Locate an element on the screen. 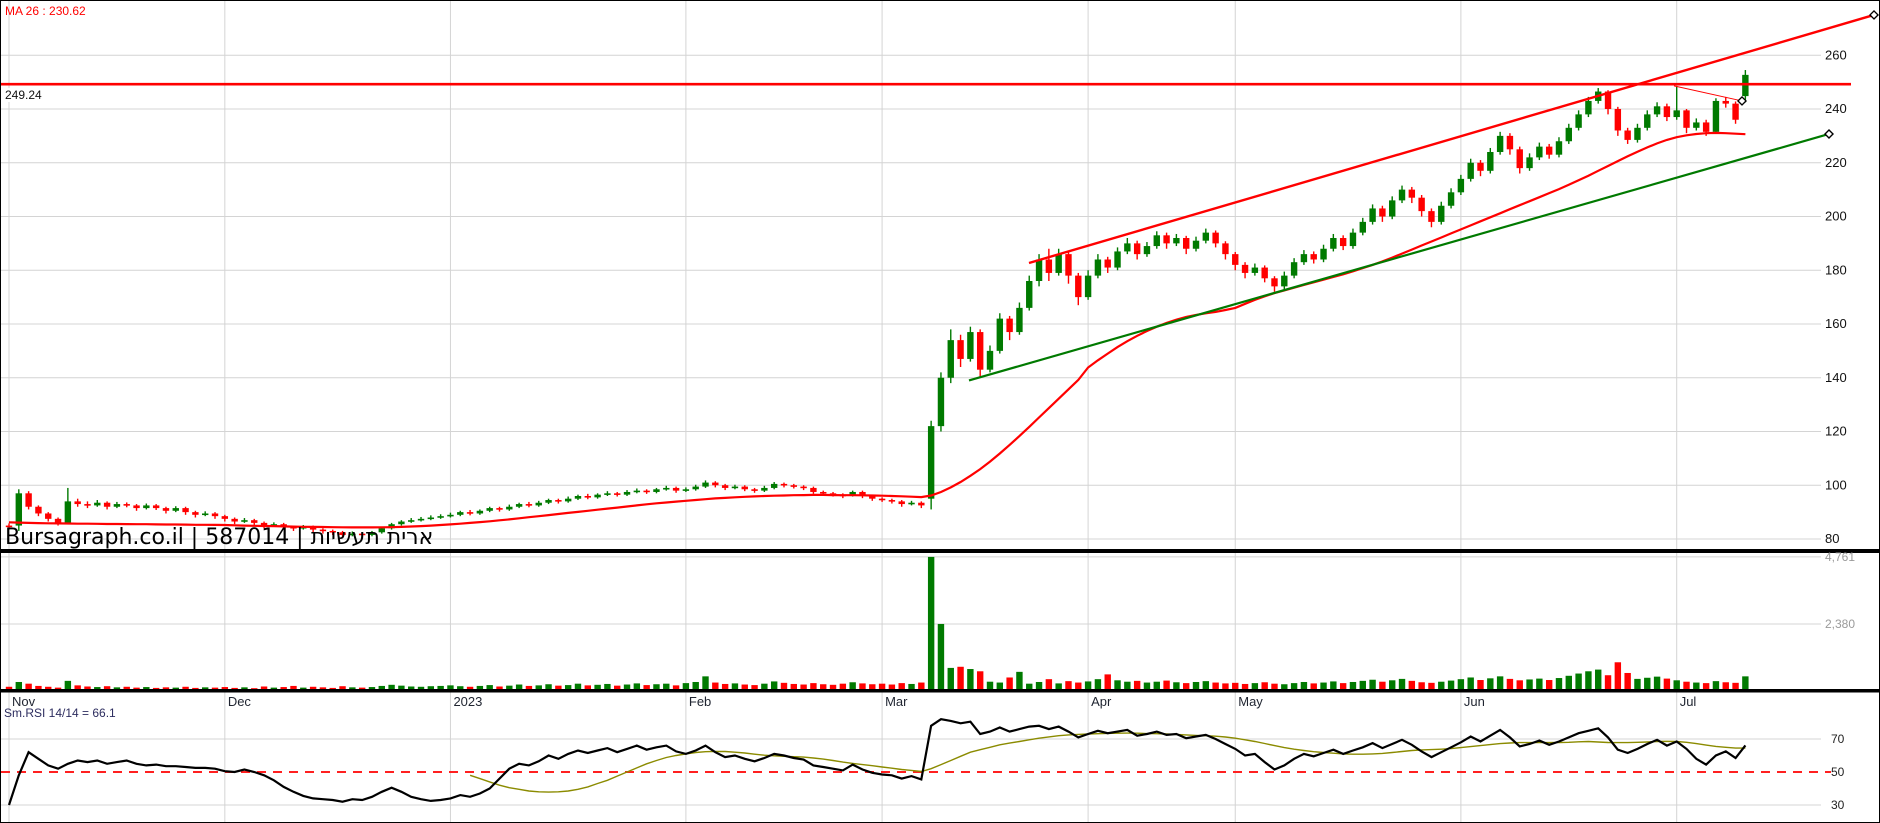 The width and height of the screenshot is (1880, 823). rsi-tick-label: 70 is located at coordinates (1838, 739).